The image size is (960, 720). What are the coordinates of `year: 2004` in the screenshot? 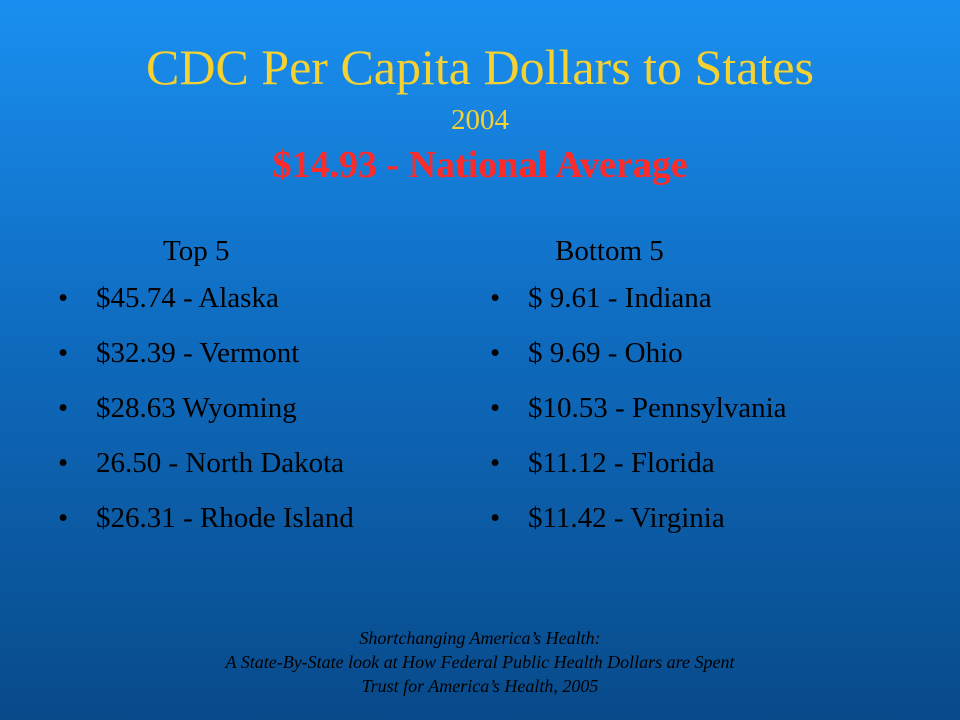 It's located at (480, 120).